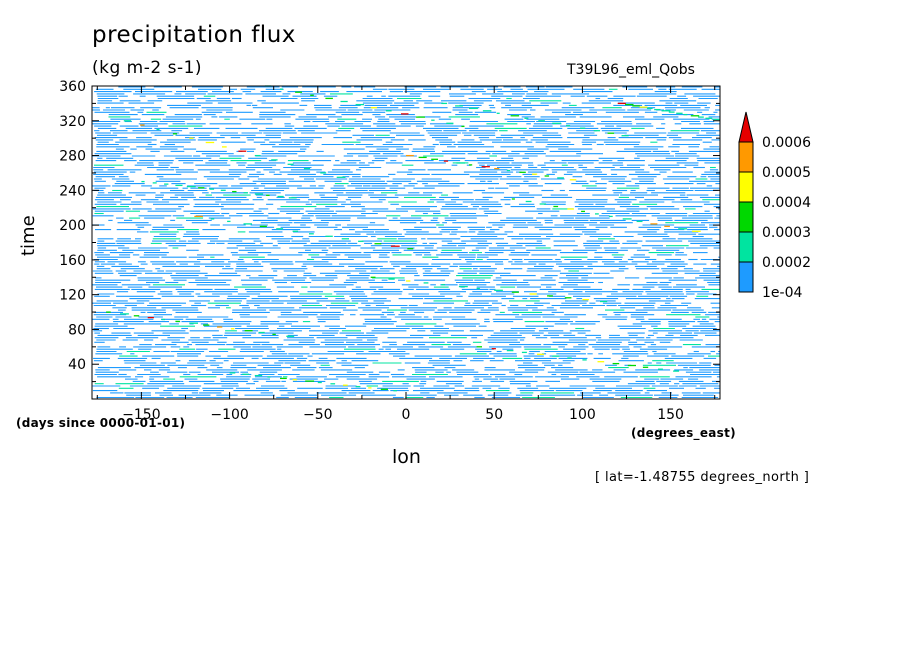  What do you see at coordinates (77, 330) in the screenshot?
I see `y-tick-label: 80` at bounding box center [77, 330].